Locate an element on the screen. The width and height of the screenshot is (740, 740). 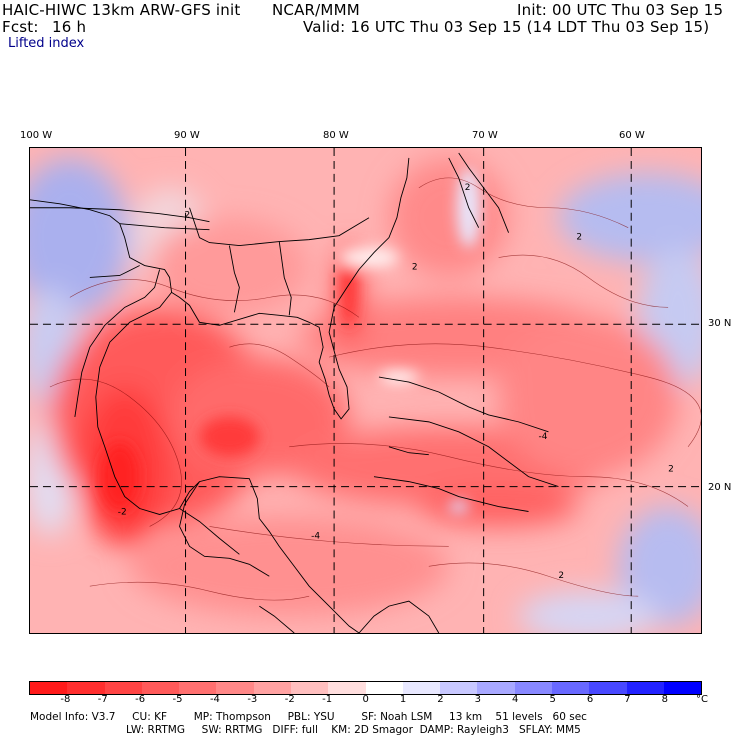
colorbar-tick: 4 is located at coordinates (515, 699).